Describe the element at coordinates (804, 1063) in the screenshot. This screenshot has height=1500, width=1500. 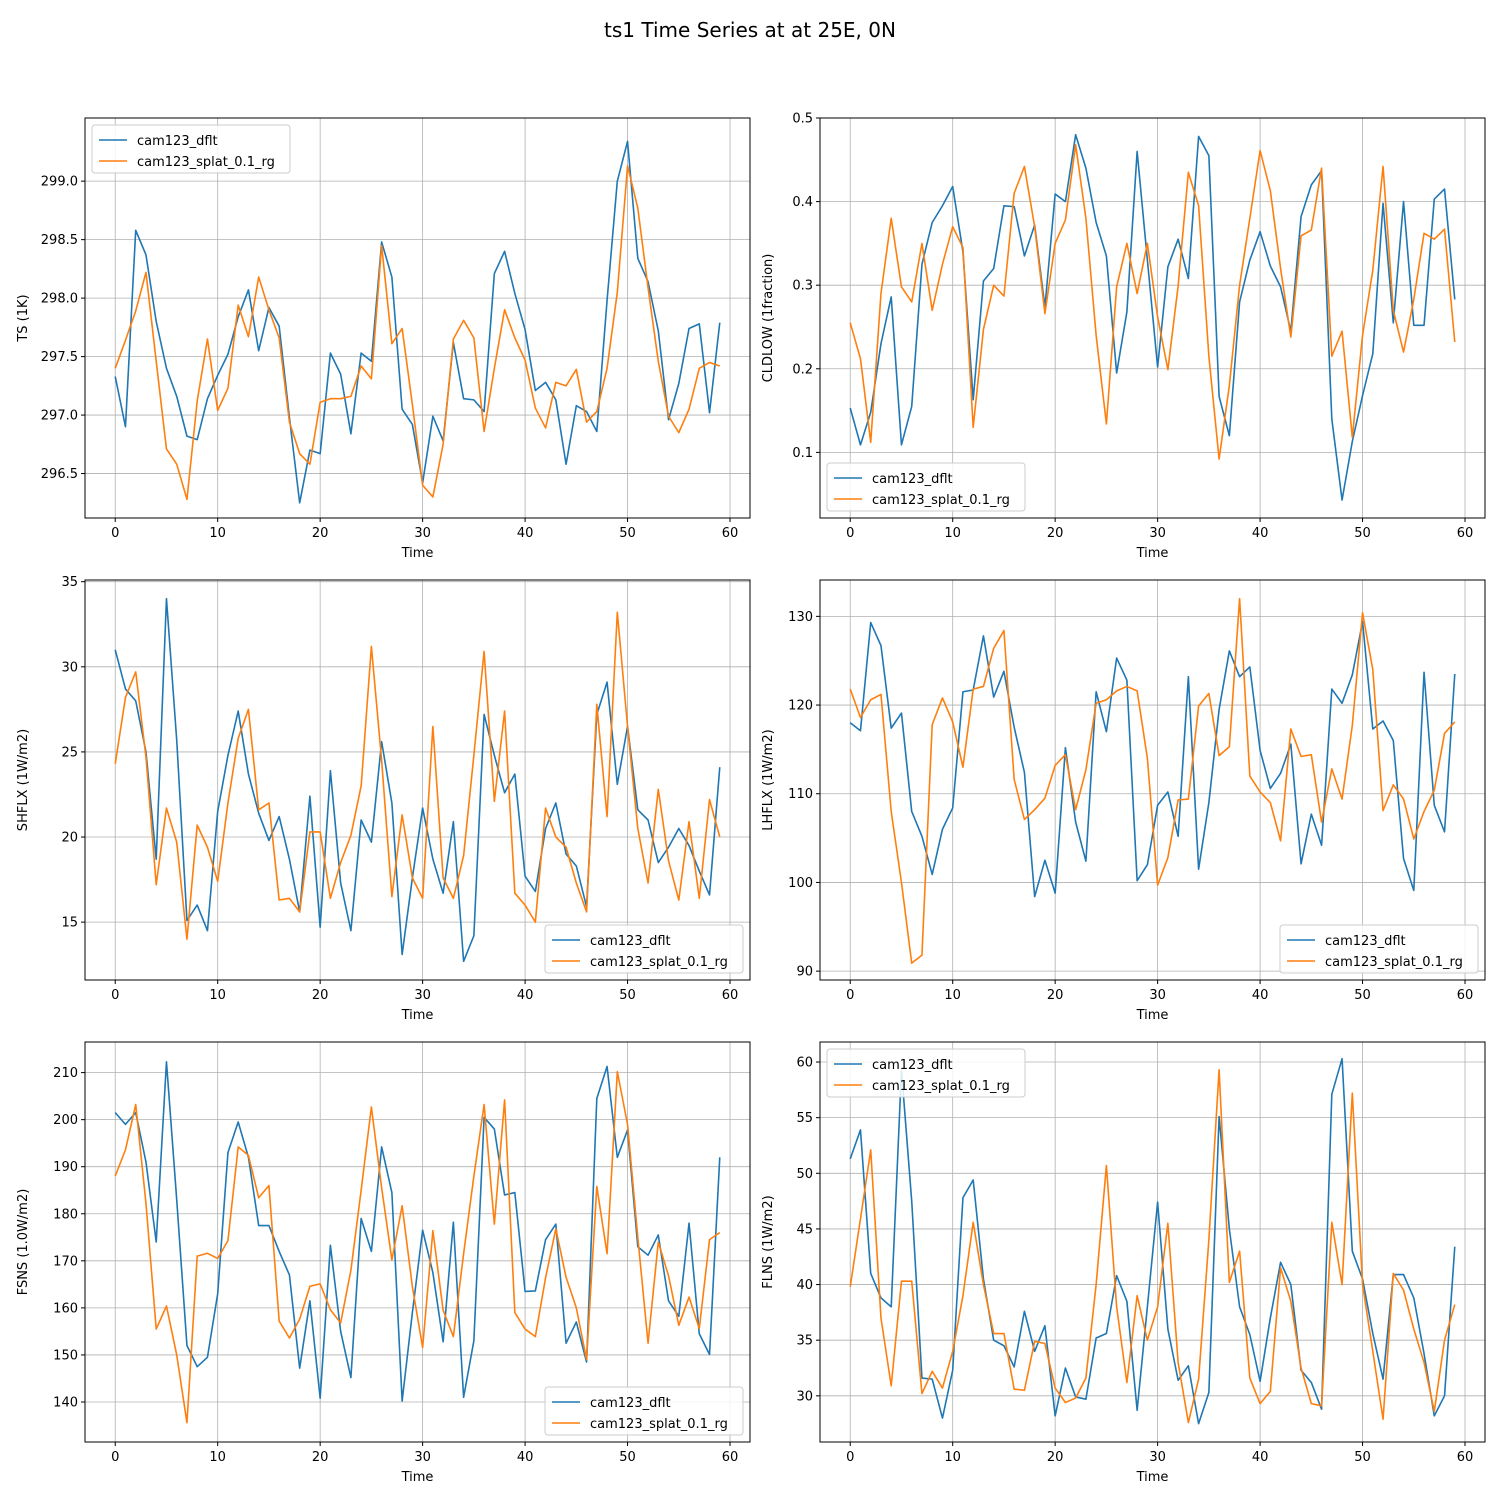
I see `y-tick-label: 60` at that location.